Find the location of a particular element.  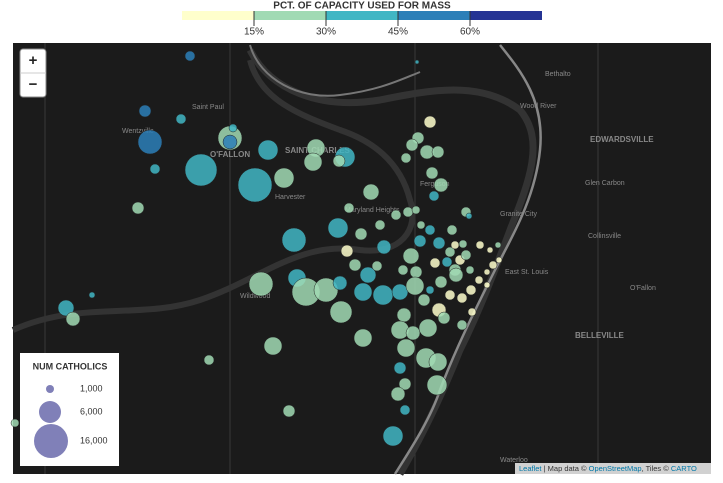

zoom-out: − is located at coordinates (33, 84).